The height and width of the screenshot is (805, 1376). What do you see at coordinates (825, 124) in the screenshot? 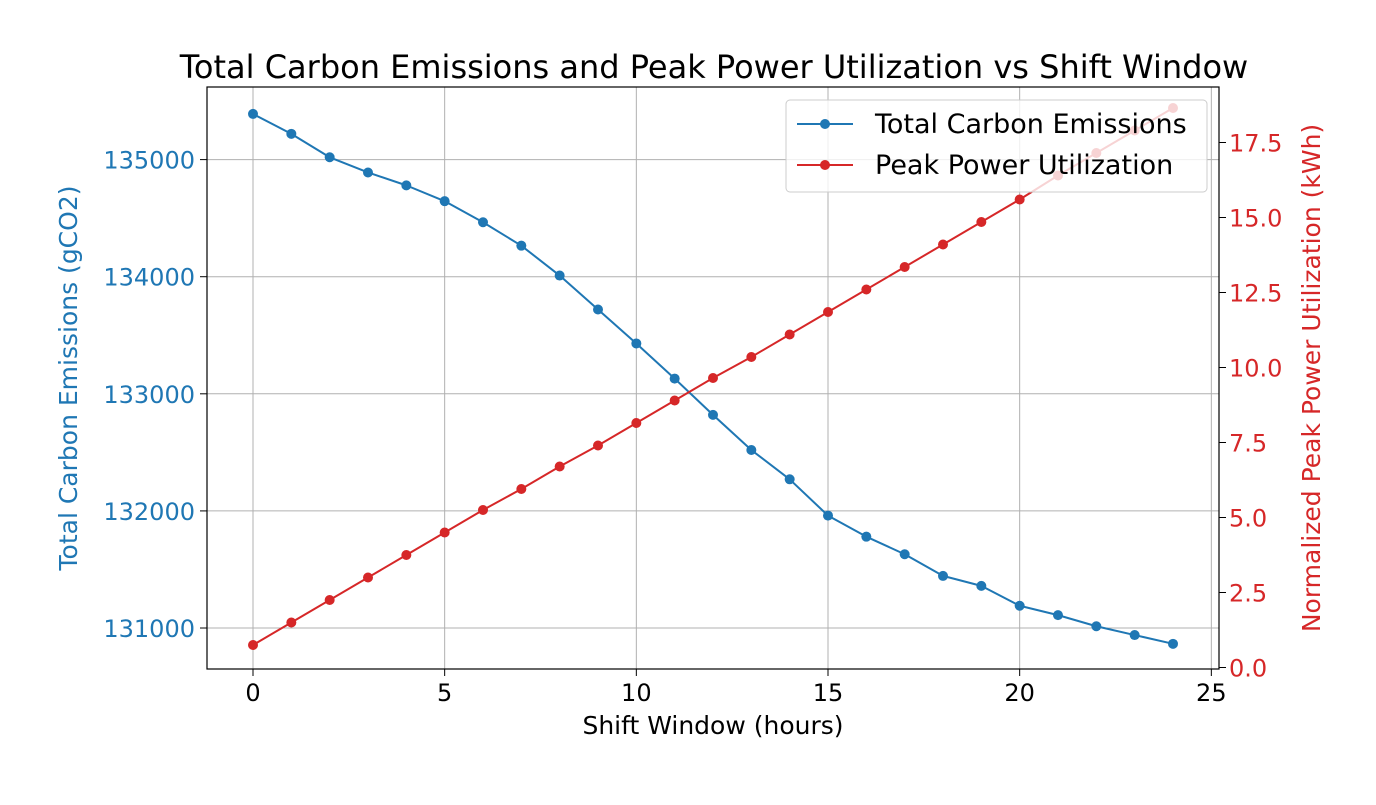
I see `legend-marker-emissions` at bounding box center [825, 124].